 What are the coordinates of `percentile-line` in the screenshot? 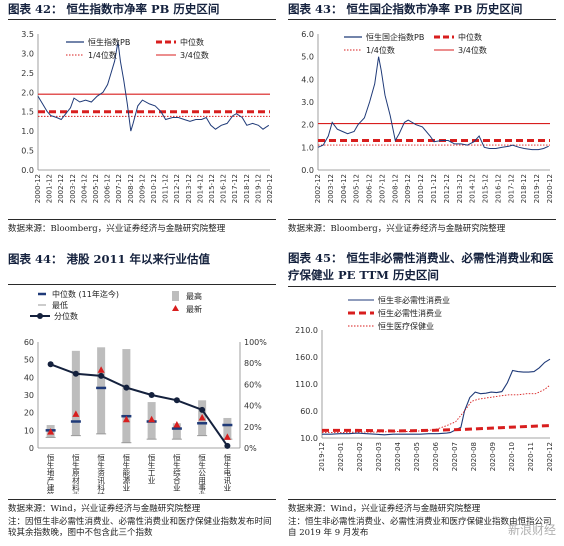 It's located at (139, 405).